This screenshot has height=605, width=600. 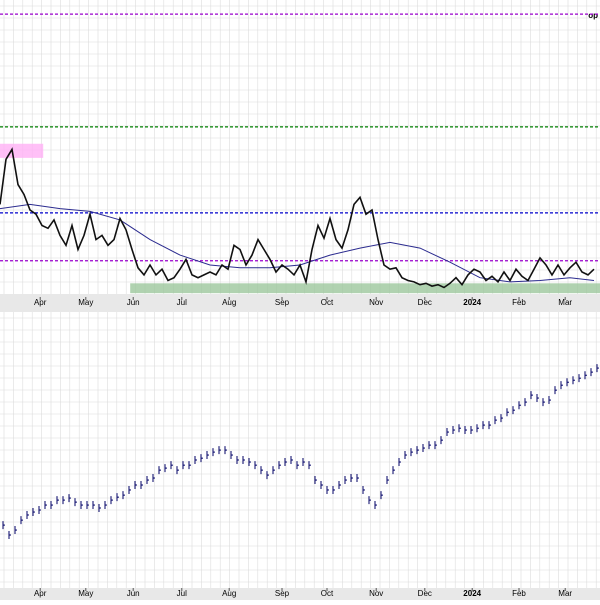 What do you see at coordinates (300, 594) in the screenshot?
I see `bottom-axis-strip` at bounding box center [300, 594].